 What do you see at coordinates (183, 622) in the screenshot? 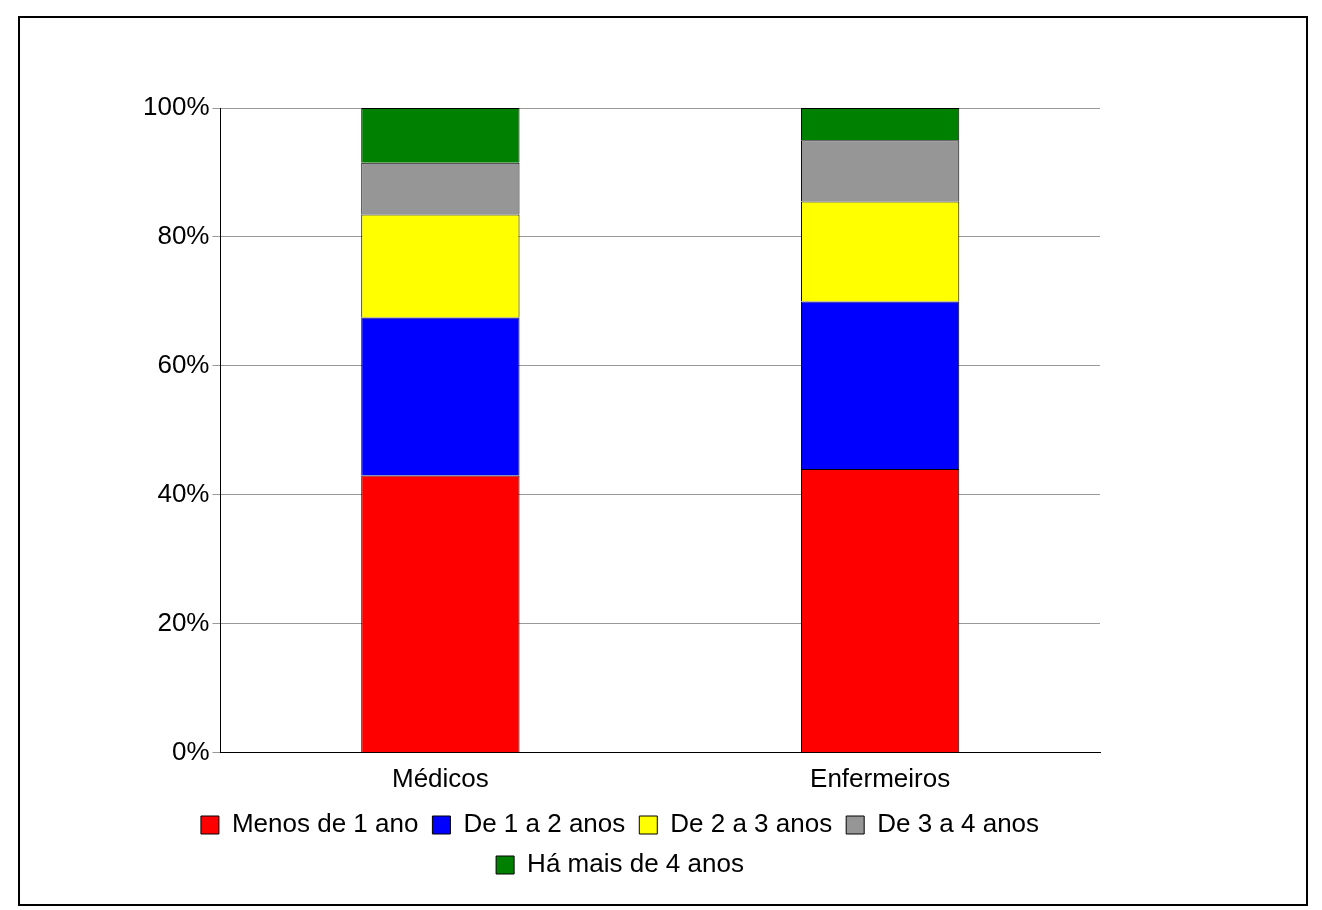
I see `y-tick-label: 20%` at bounding box center [183, 622].